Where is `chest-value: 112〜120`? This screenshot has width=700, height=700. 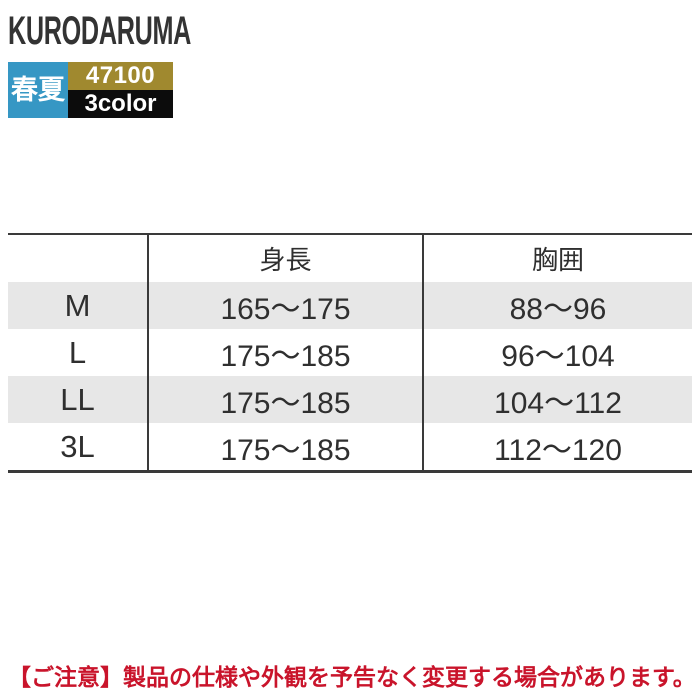 chest-value: 112〜120 is located at coordinates (557, 447).